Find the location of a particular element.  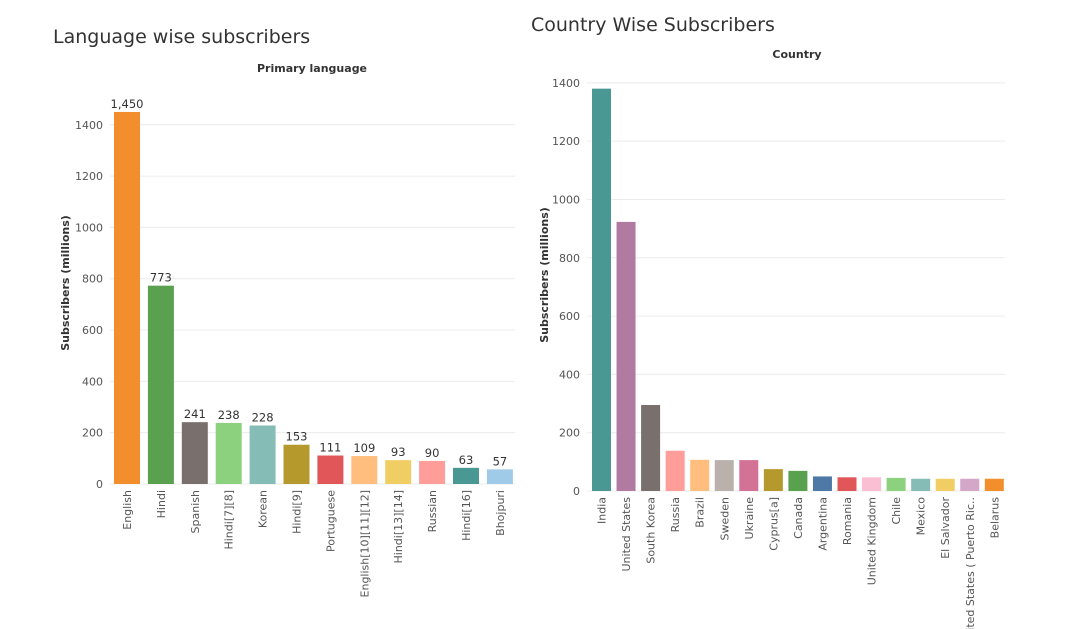

lang-bar-bhojpuri is located at coordinates (499, 476).